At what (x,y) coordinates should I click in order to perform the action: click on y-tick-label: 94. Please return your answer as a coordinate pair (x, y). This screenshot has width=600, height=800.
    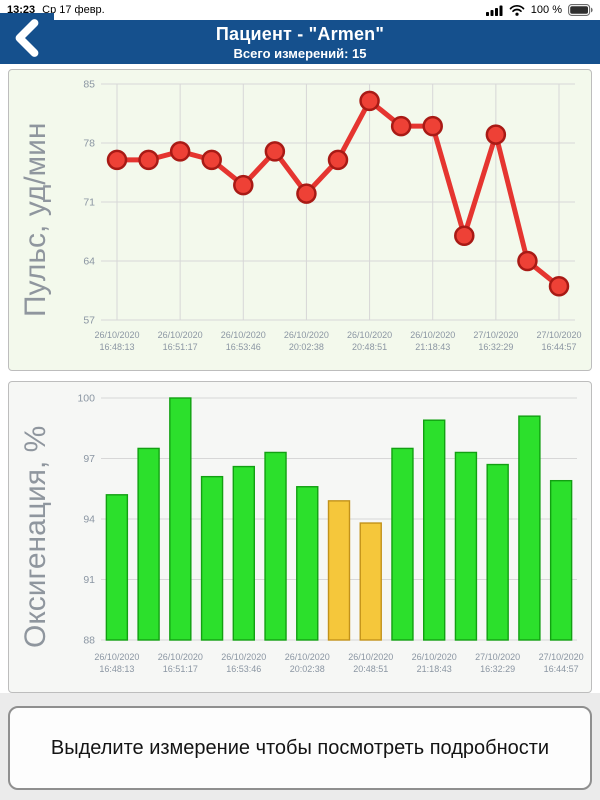
    Looking at the image, I should click on (89, 520).